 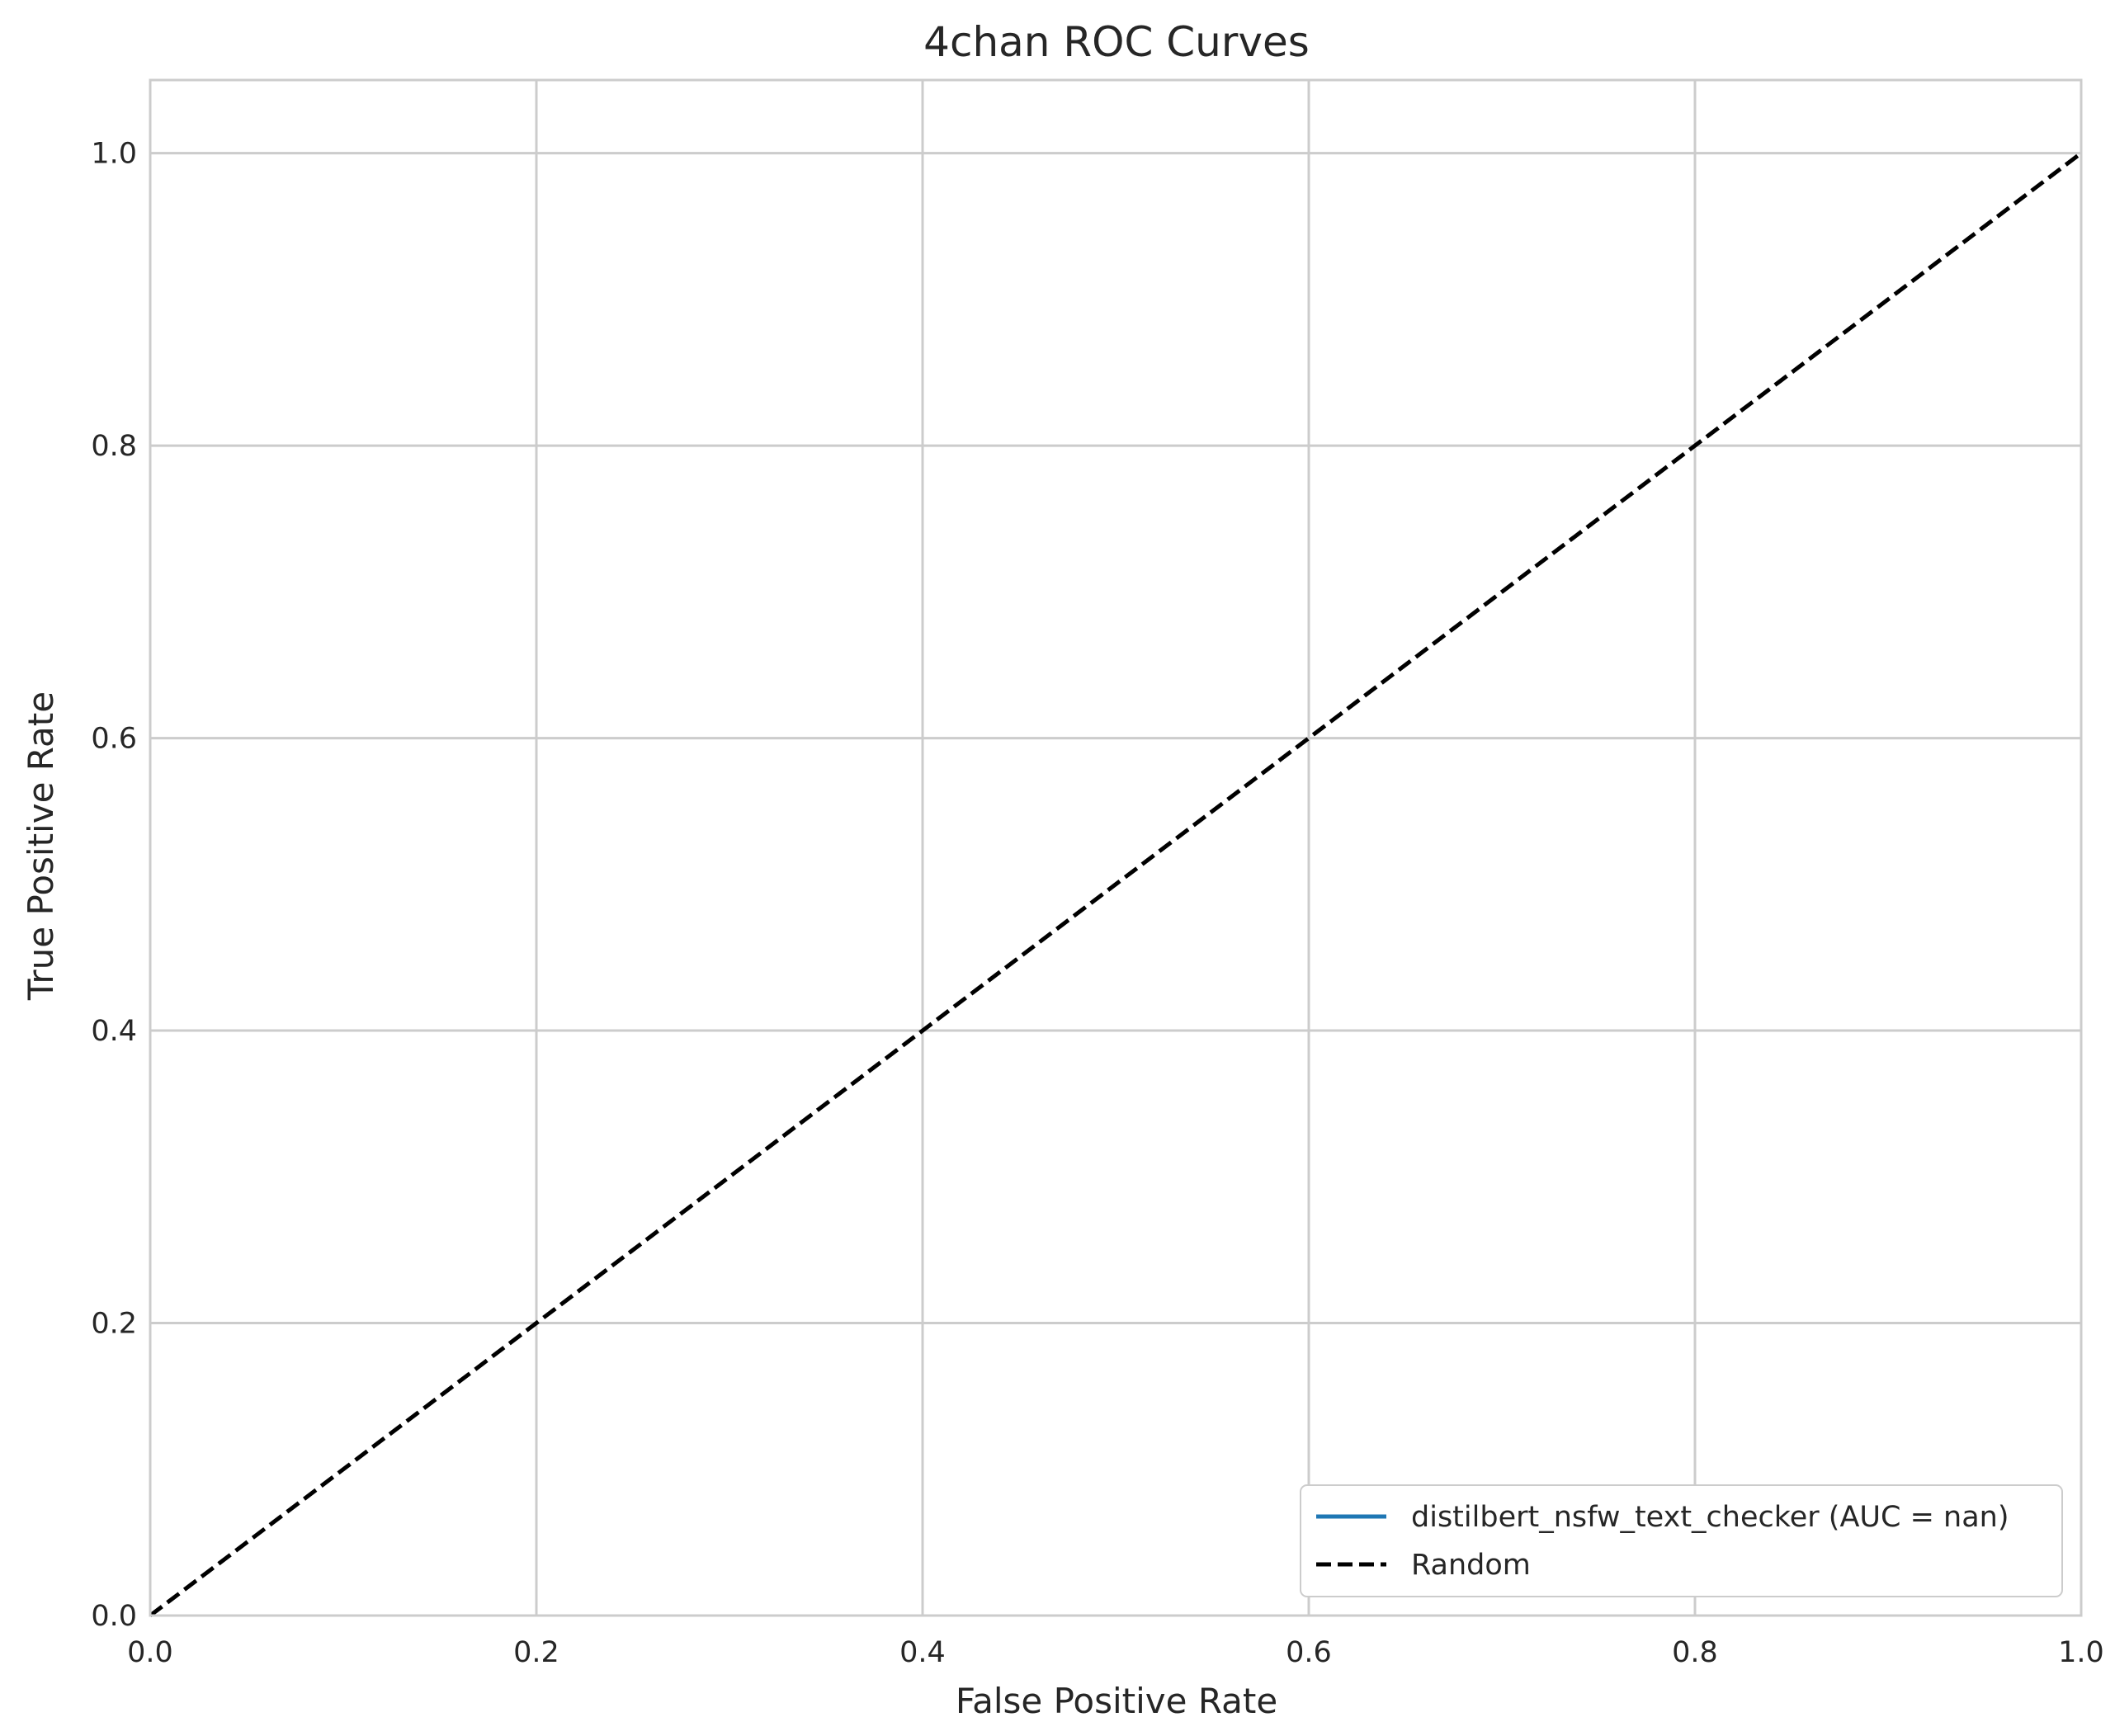 What do you see at coordinates (1117, 1701) in the screenshot?
I see `x-axis-label: False Positive Rate` at bounding box center [1117, 1701].